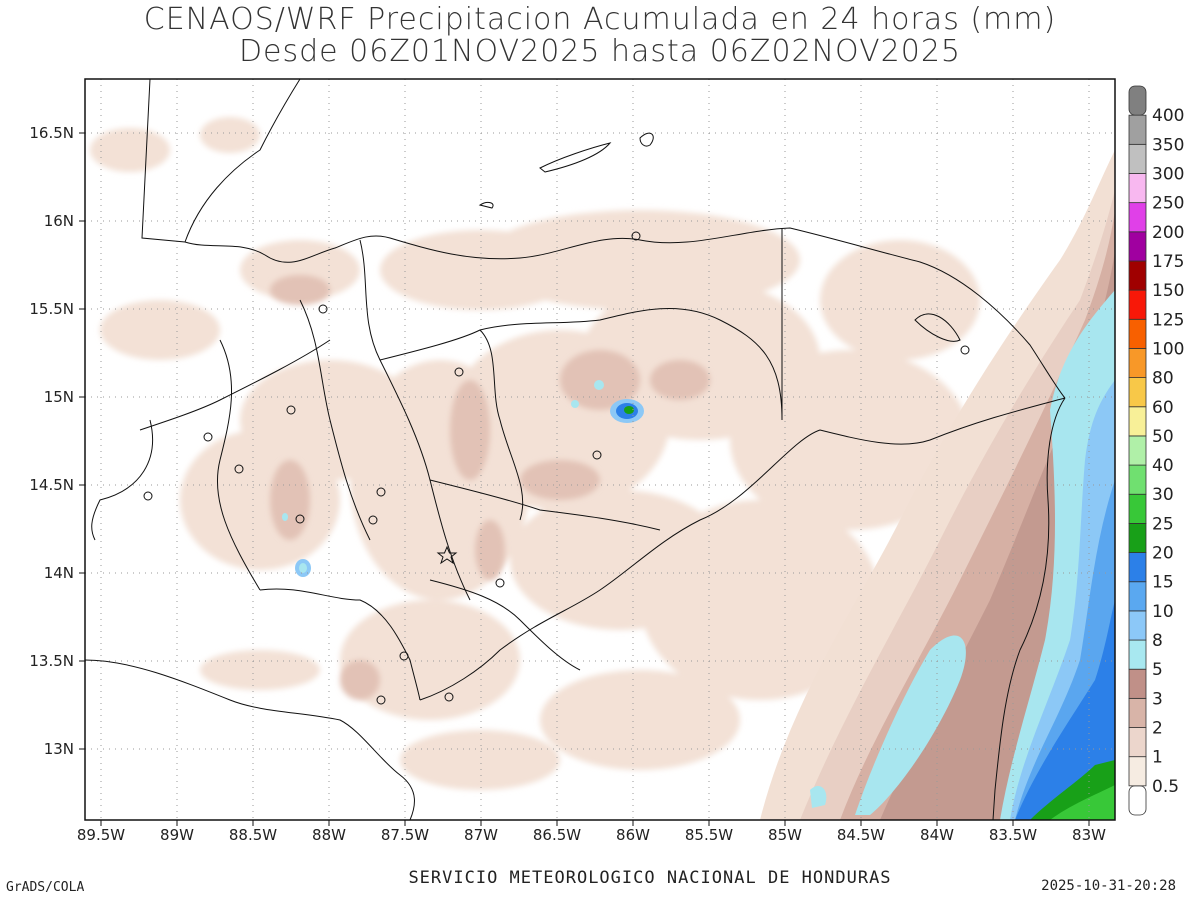  I want to click on colorbar-label: 175, so click(1168, 262).